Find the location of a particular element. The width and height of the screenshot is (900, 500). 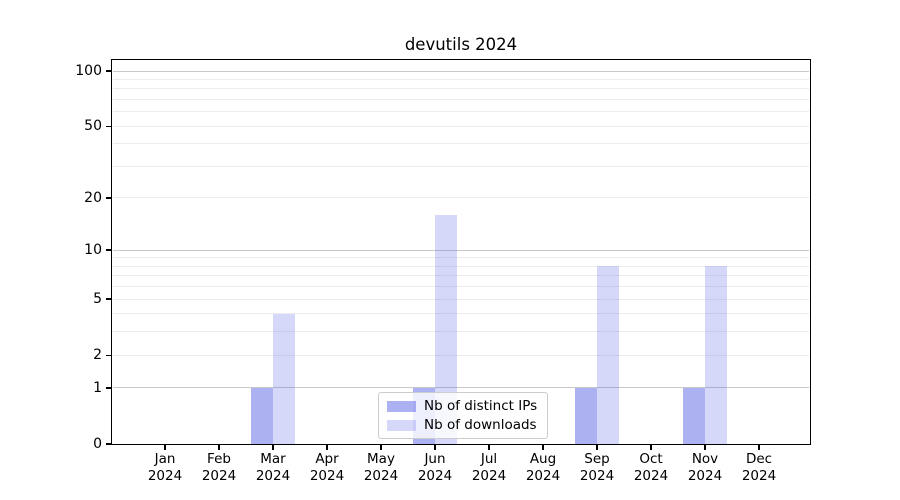

x-tick-label: Oct 2024 is located at coordinates (651, 467).